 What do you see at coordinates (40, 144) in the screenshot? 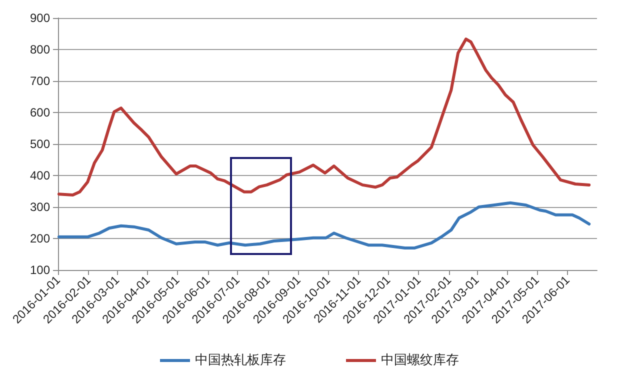
I see `y-tick-label: 500` at bounding box center [40, 144].